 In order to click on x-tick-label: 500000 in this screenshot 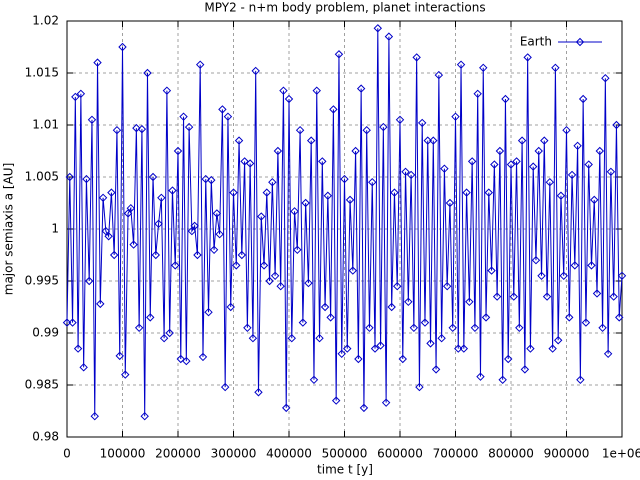, I will do `click(345, 454)`.